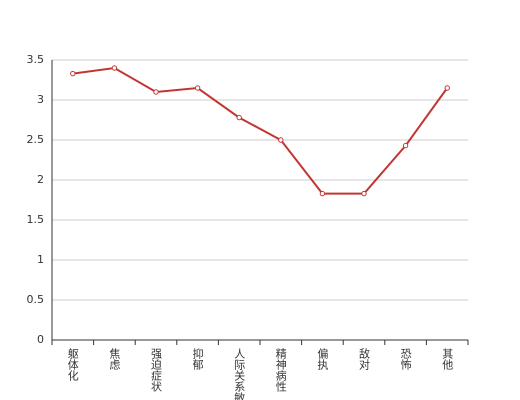 The image size is (520, 400). Describe the element at coordinates (364, 358) in the screenshot. I see `x-tick-label: 敌对` at that location.